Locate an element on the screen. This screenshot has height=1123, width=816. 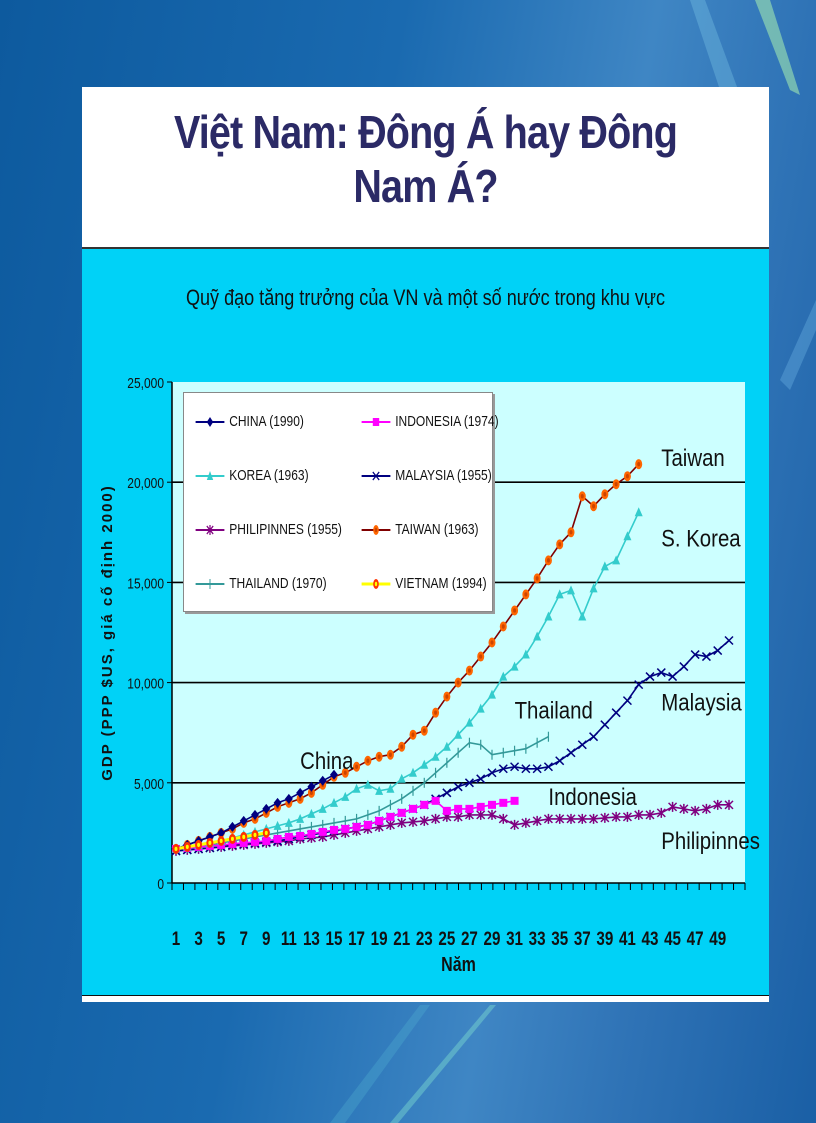
x-tick-label: 35 is located at coordinates (559, 938).